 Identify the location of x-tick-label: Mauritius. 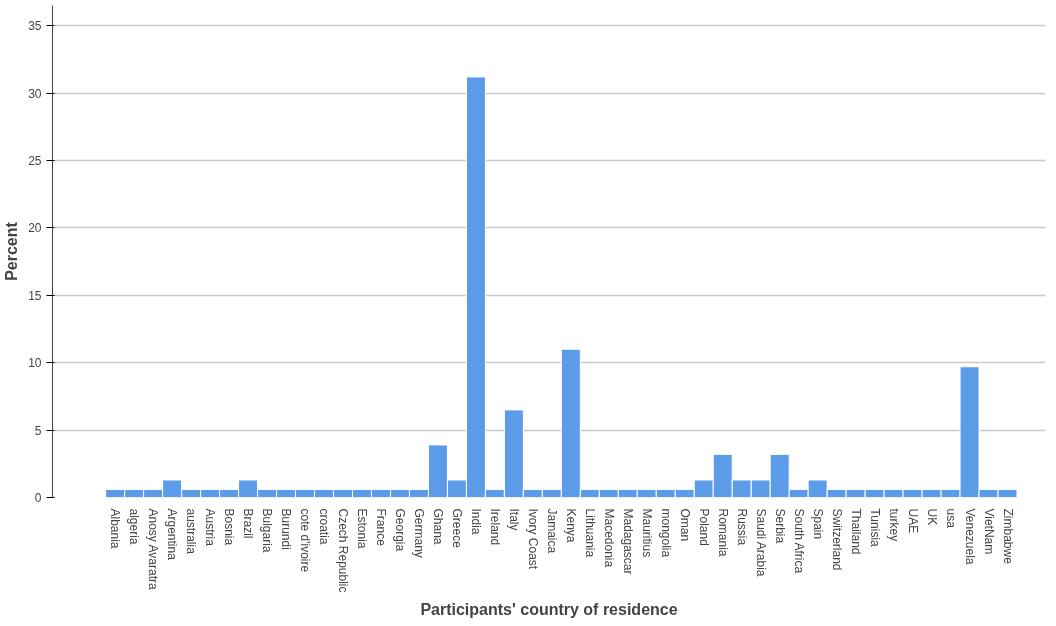
(646, 533).